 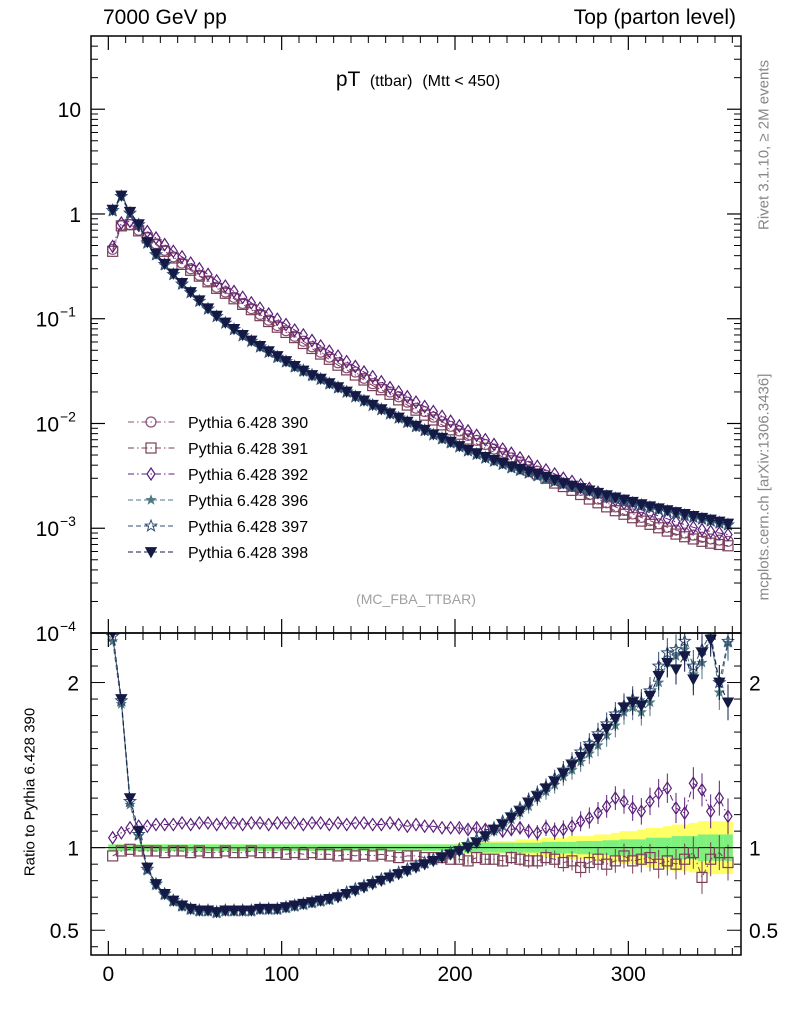 What do you see at coordinates (68, 626) in the screenshot?
I see `y-tick-exponent: −4` at bounding box center [68, 626].